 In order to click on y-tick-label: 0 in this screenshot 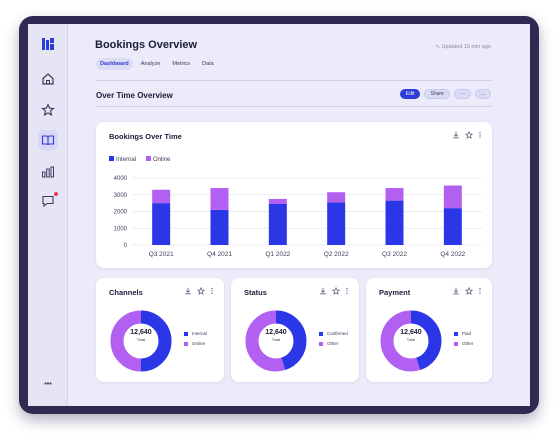, I will do `click(126, 246)`.